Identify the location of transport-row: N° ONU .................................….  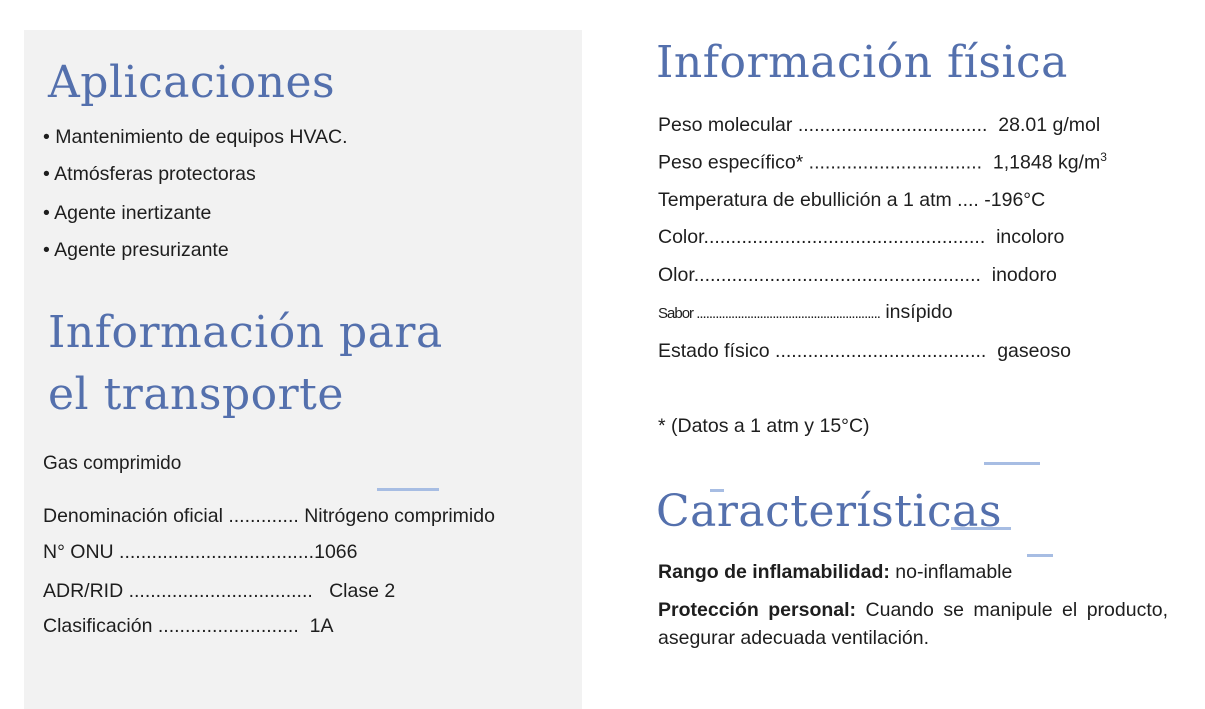
(200, 552).